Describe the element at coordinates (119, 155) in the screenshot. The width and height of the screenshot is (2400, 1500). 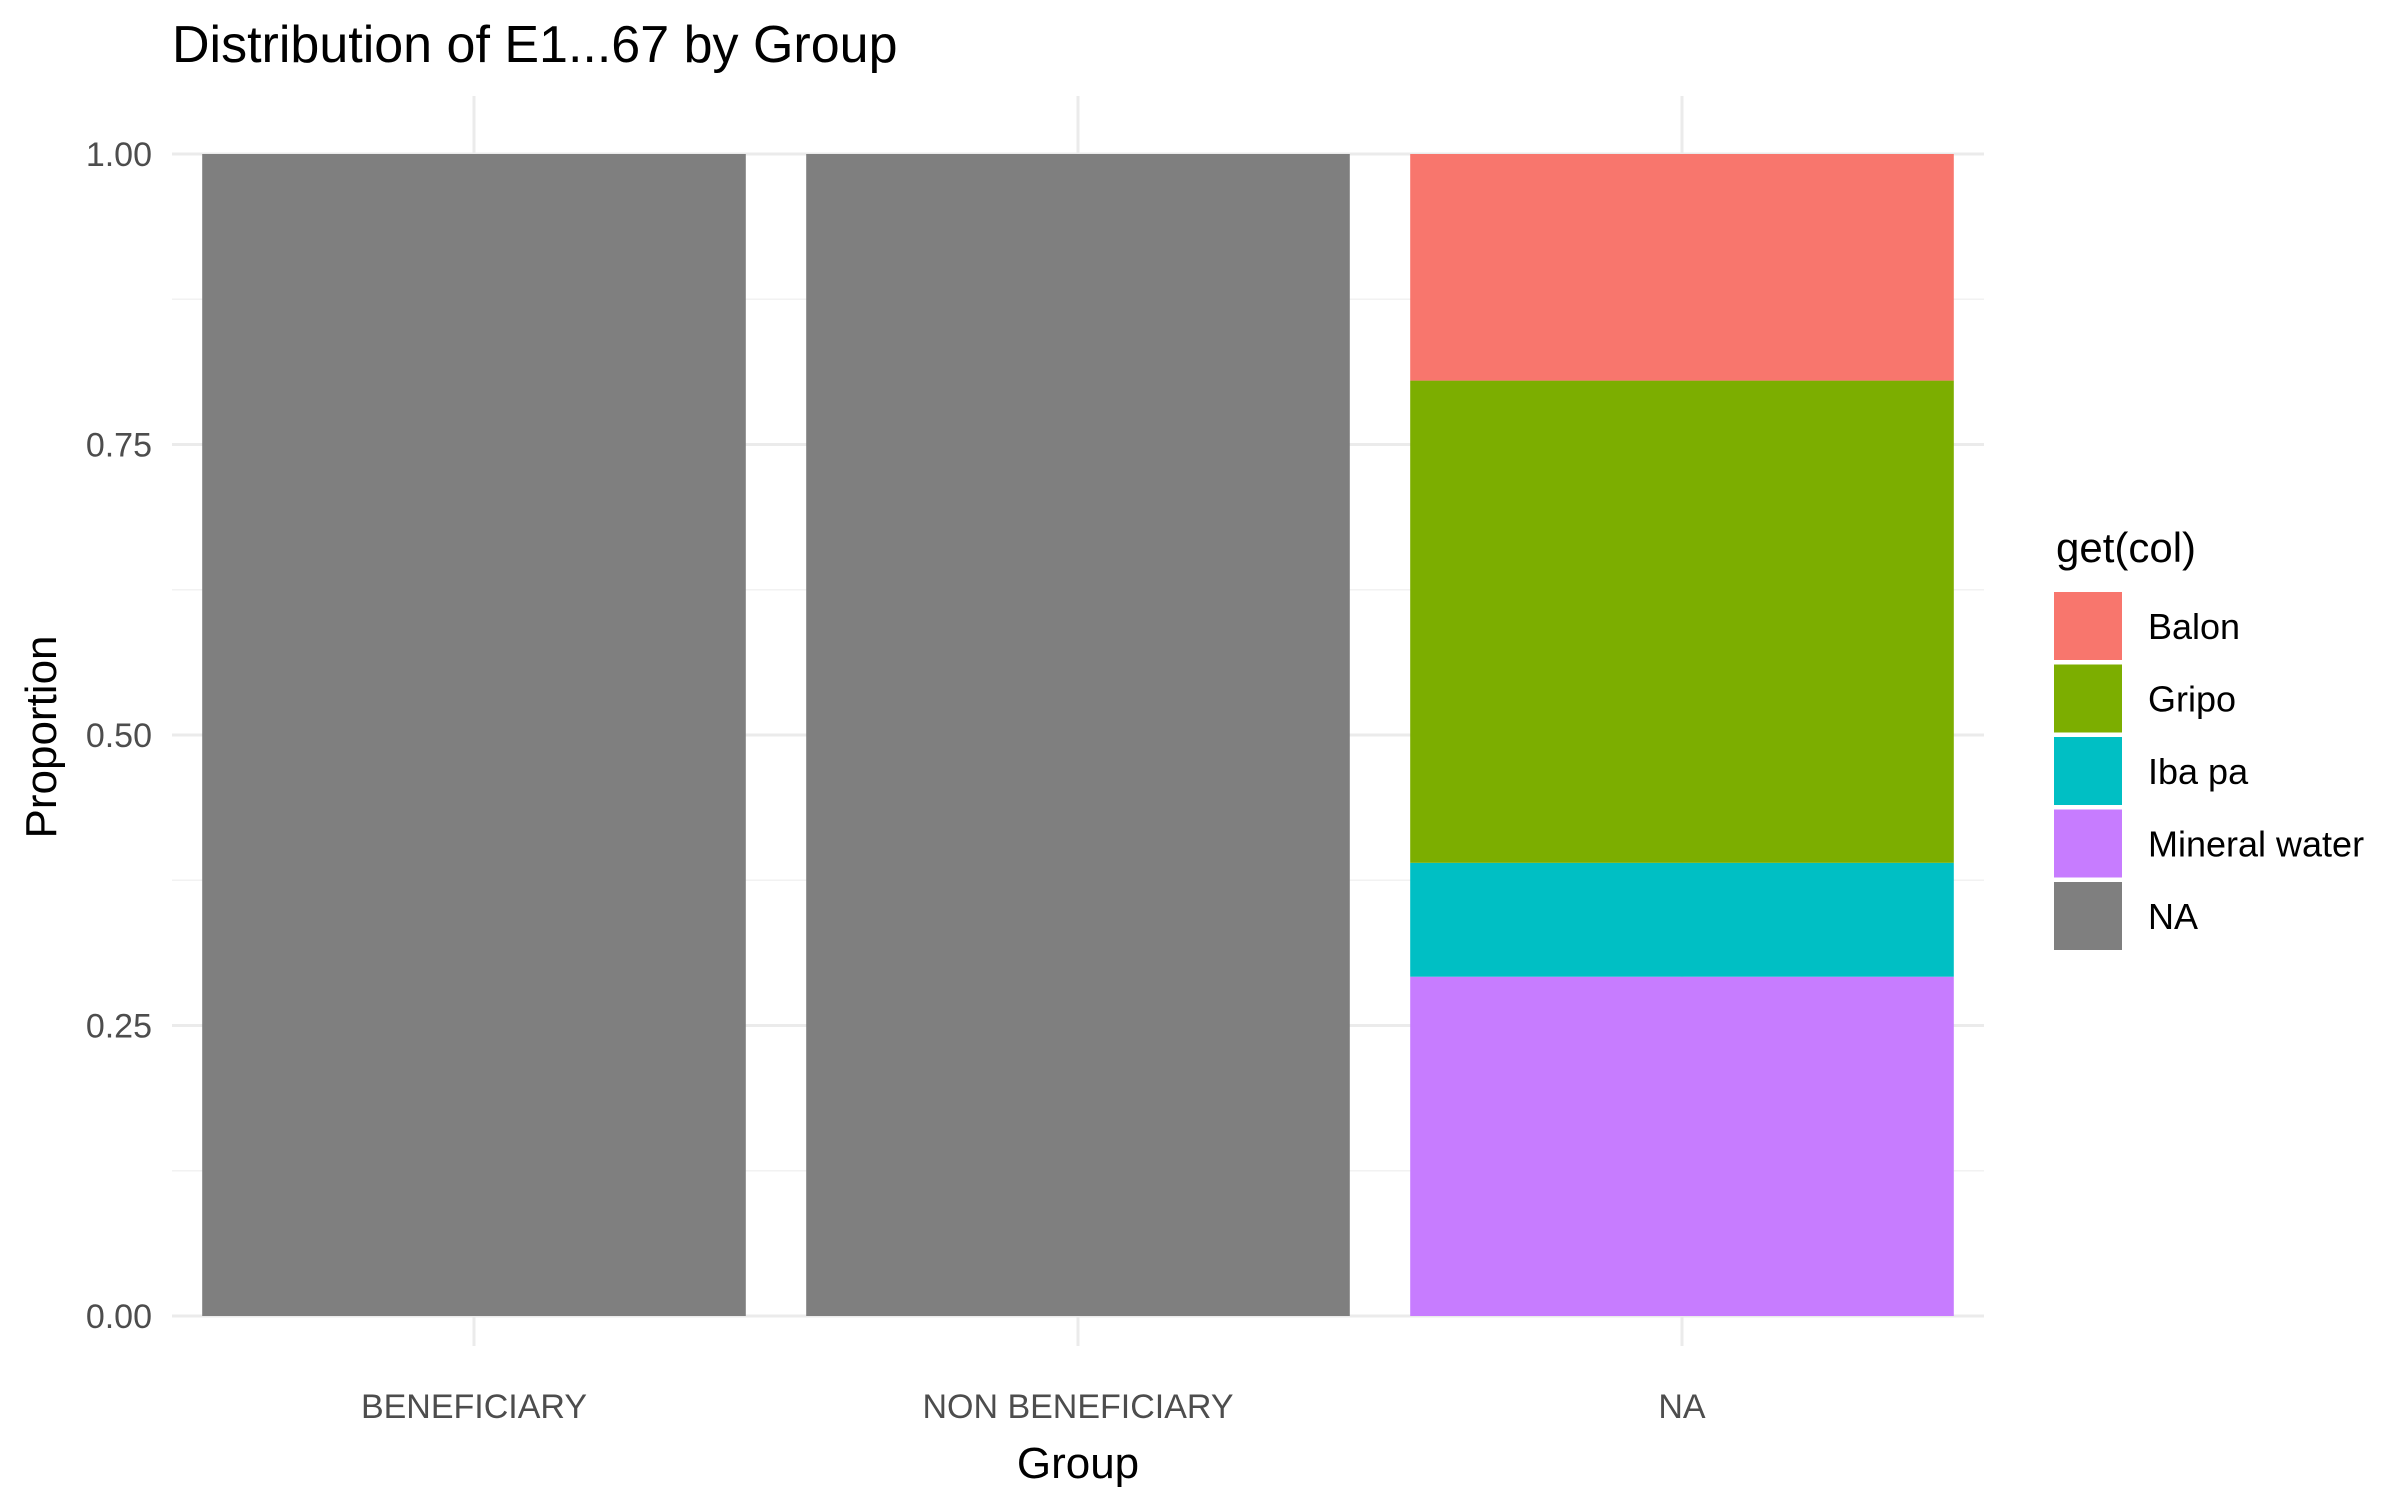
I see `y-tick-label: 1.00` at that location.